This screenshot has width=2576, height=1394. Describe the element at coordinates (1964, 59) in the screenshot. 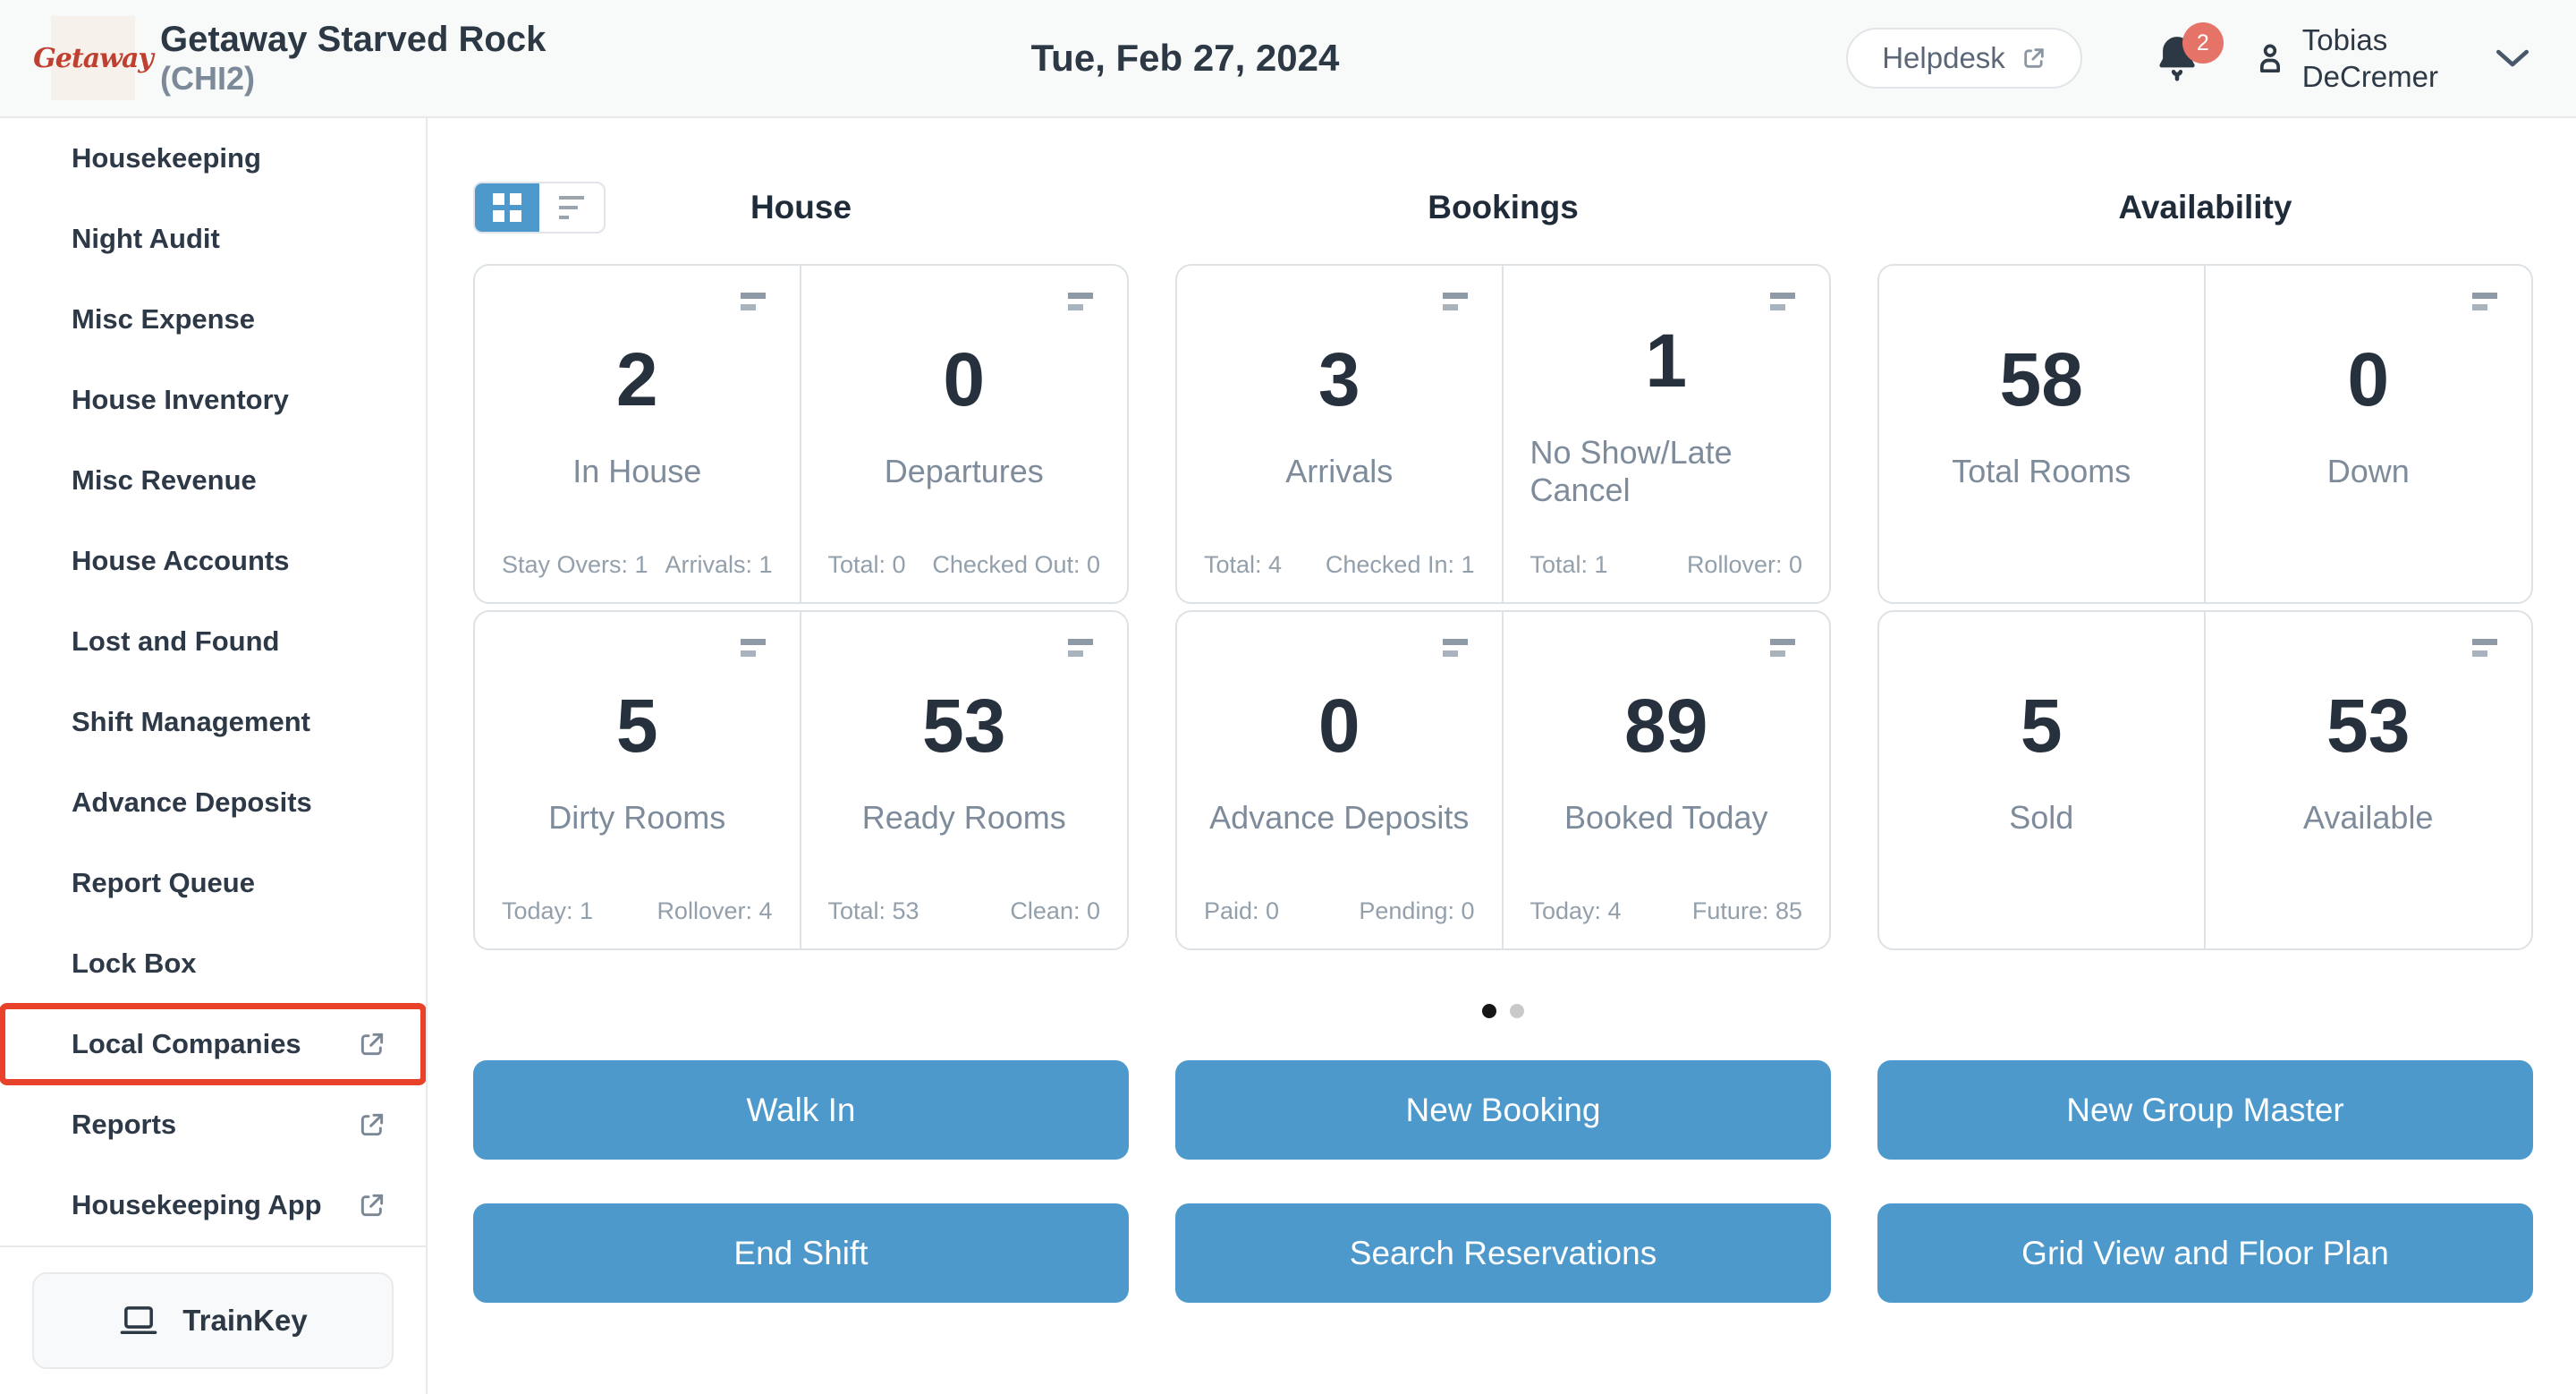

I see `helpdesk-button: Helpdesk` at that location.